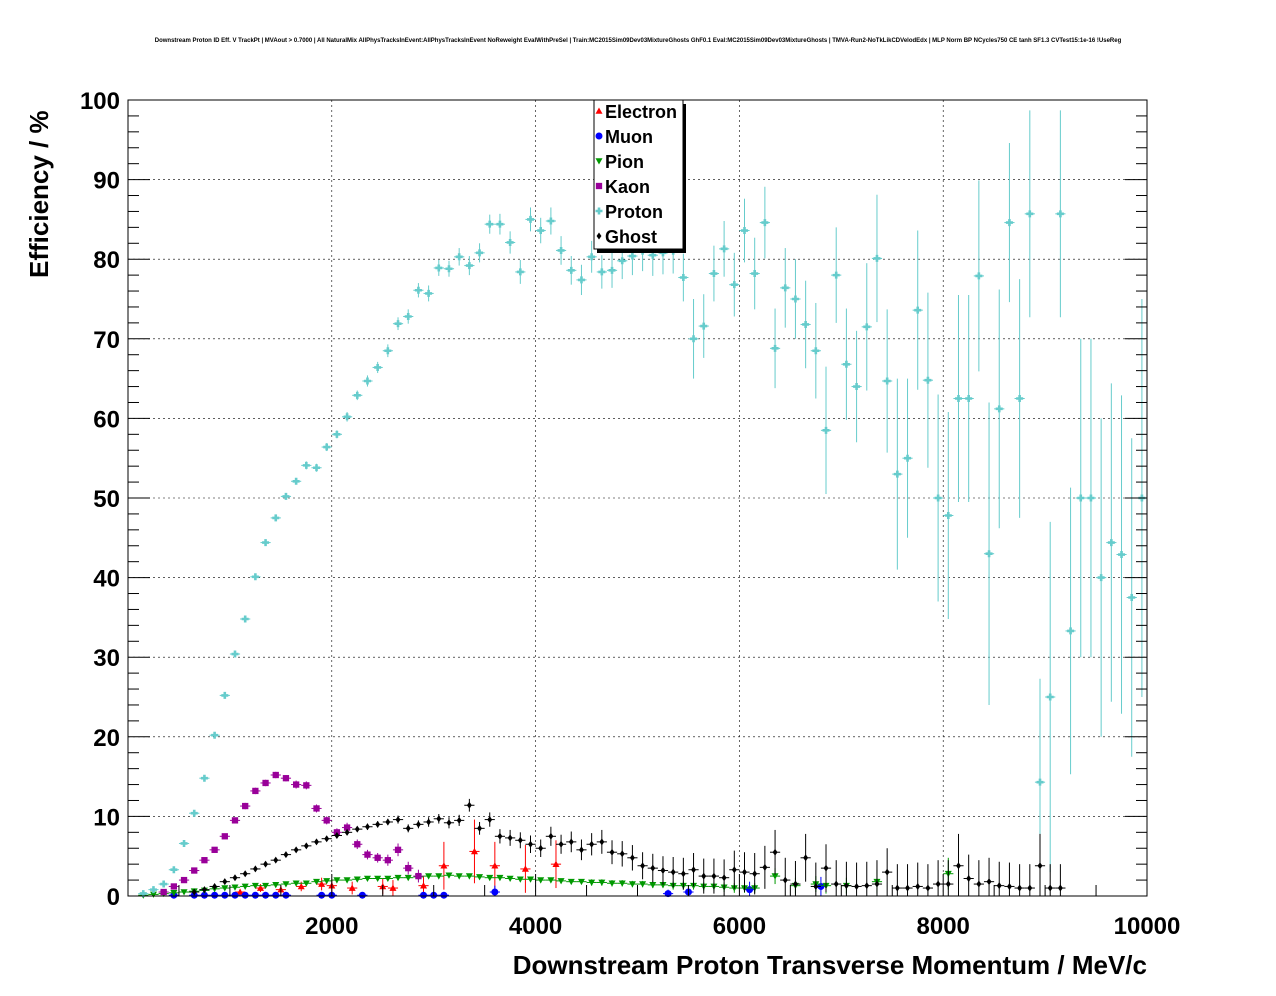 This screenshot has height=996, width=1276. Describe the element at coordinates (106, 260) in the screenshot. I see `y-tick-label: 80` at that location.